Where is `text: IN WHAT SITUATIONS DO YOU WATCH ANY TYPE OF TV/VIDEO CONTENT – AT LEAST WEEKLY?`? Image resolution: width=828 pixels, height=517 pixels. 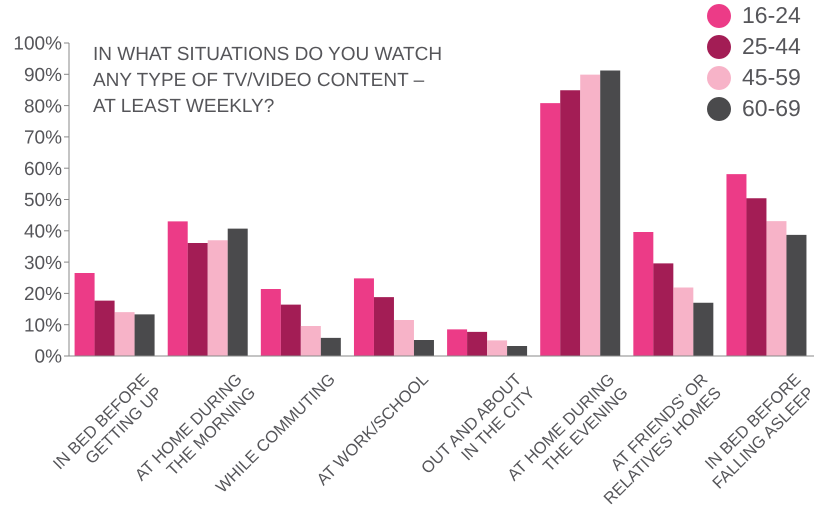
text: IN WHAT SITUATIONS DO YOU WATCH ANY TYPE OF TV/VIDEO CONTENT – AT LEAST WEEKLY? is located at coordinates (268, 81).